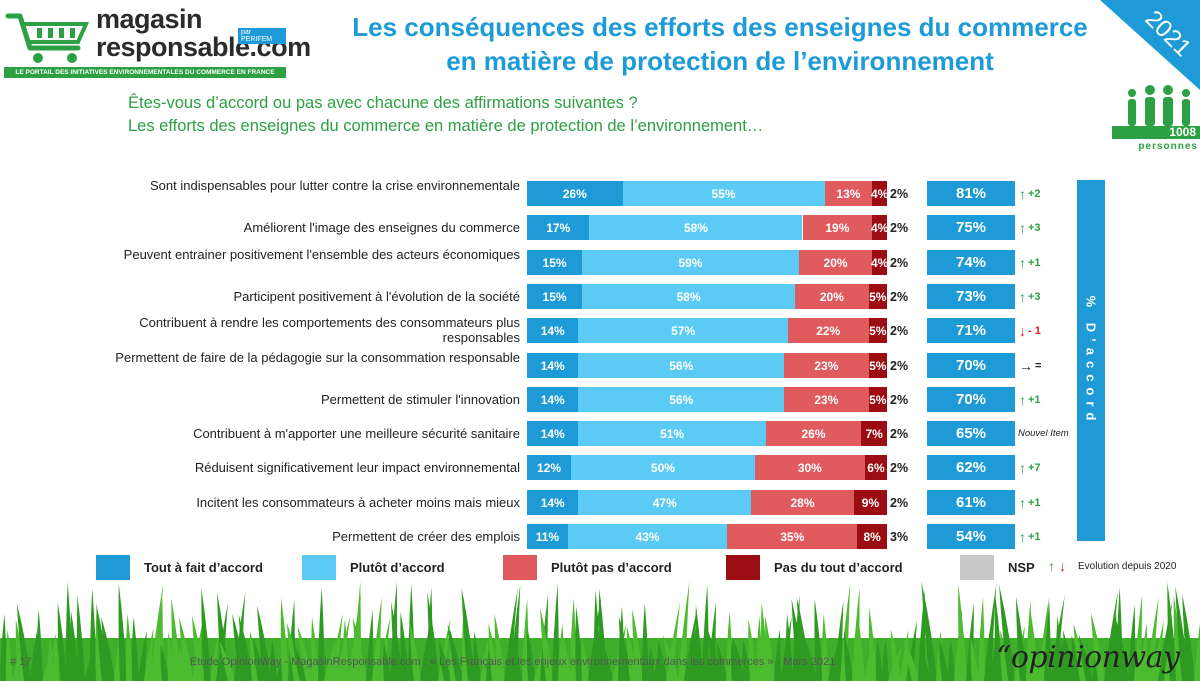  What do you see at coordinates (690, 262) in the screenshot?
I see `bar-segment-plutot: 59%` at bounding box center [690, 262].